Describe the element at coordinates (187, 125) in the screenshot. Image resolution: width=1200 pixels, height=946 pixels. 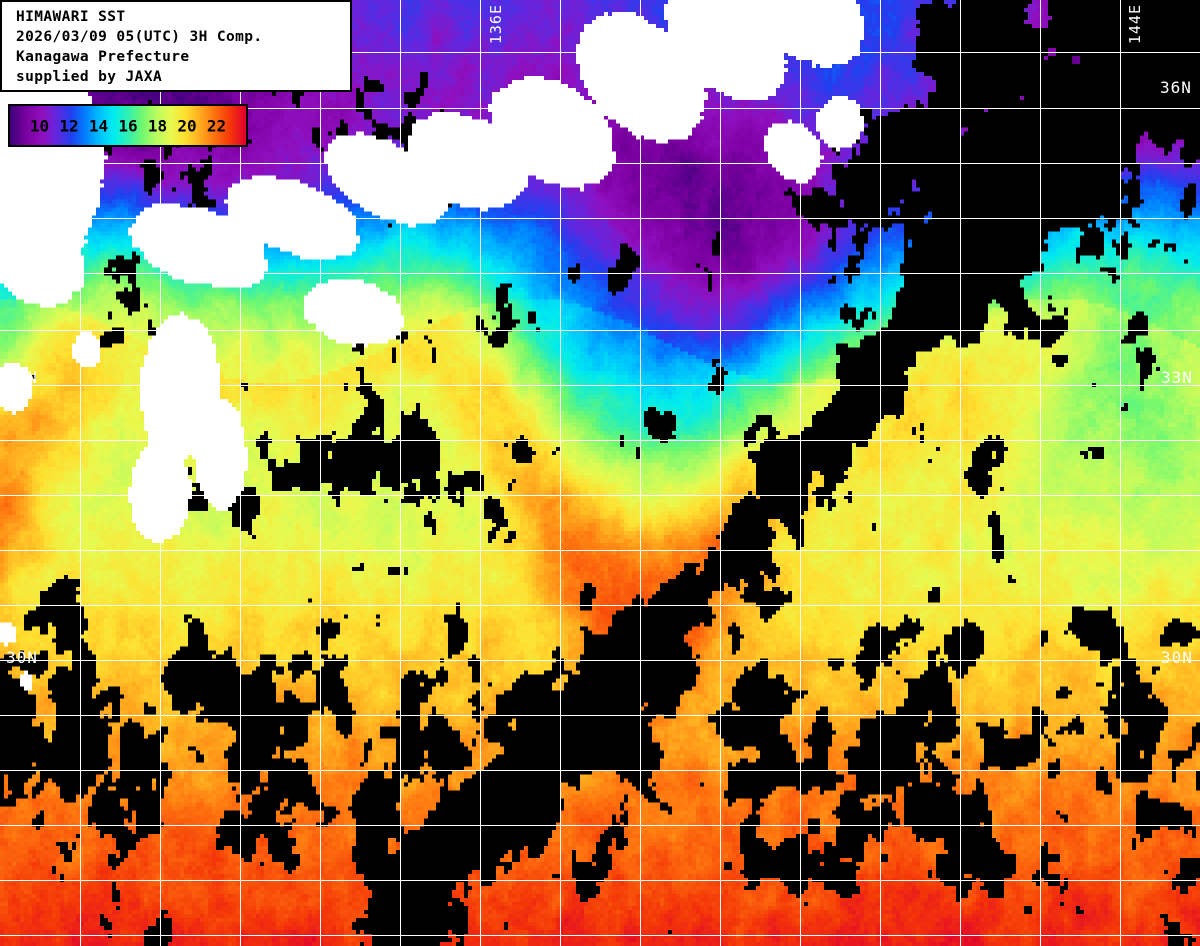
I see `colorbar-tick-20: 20` at that location.